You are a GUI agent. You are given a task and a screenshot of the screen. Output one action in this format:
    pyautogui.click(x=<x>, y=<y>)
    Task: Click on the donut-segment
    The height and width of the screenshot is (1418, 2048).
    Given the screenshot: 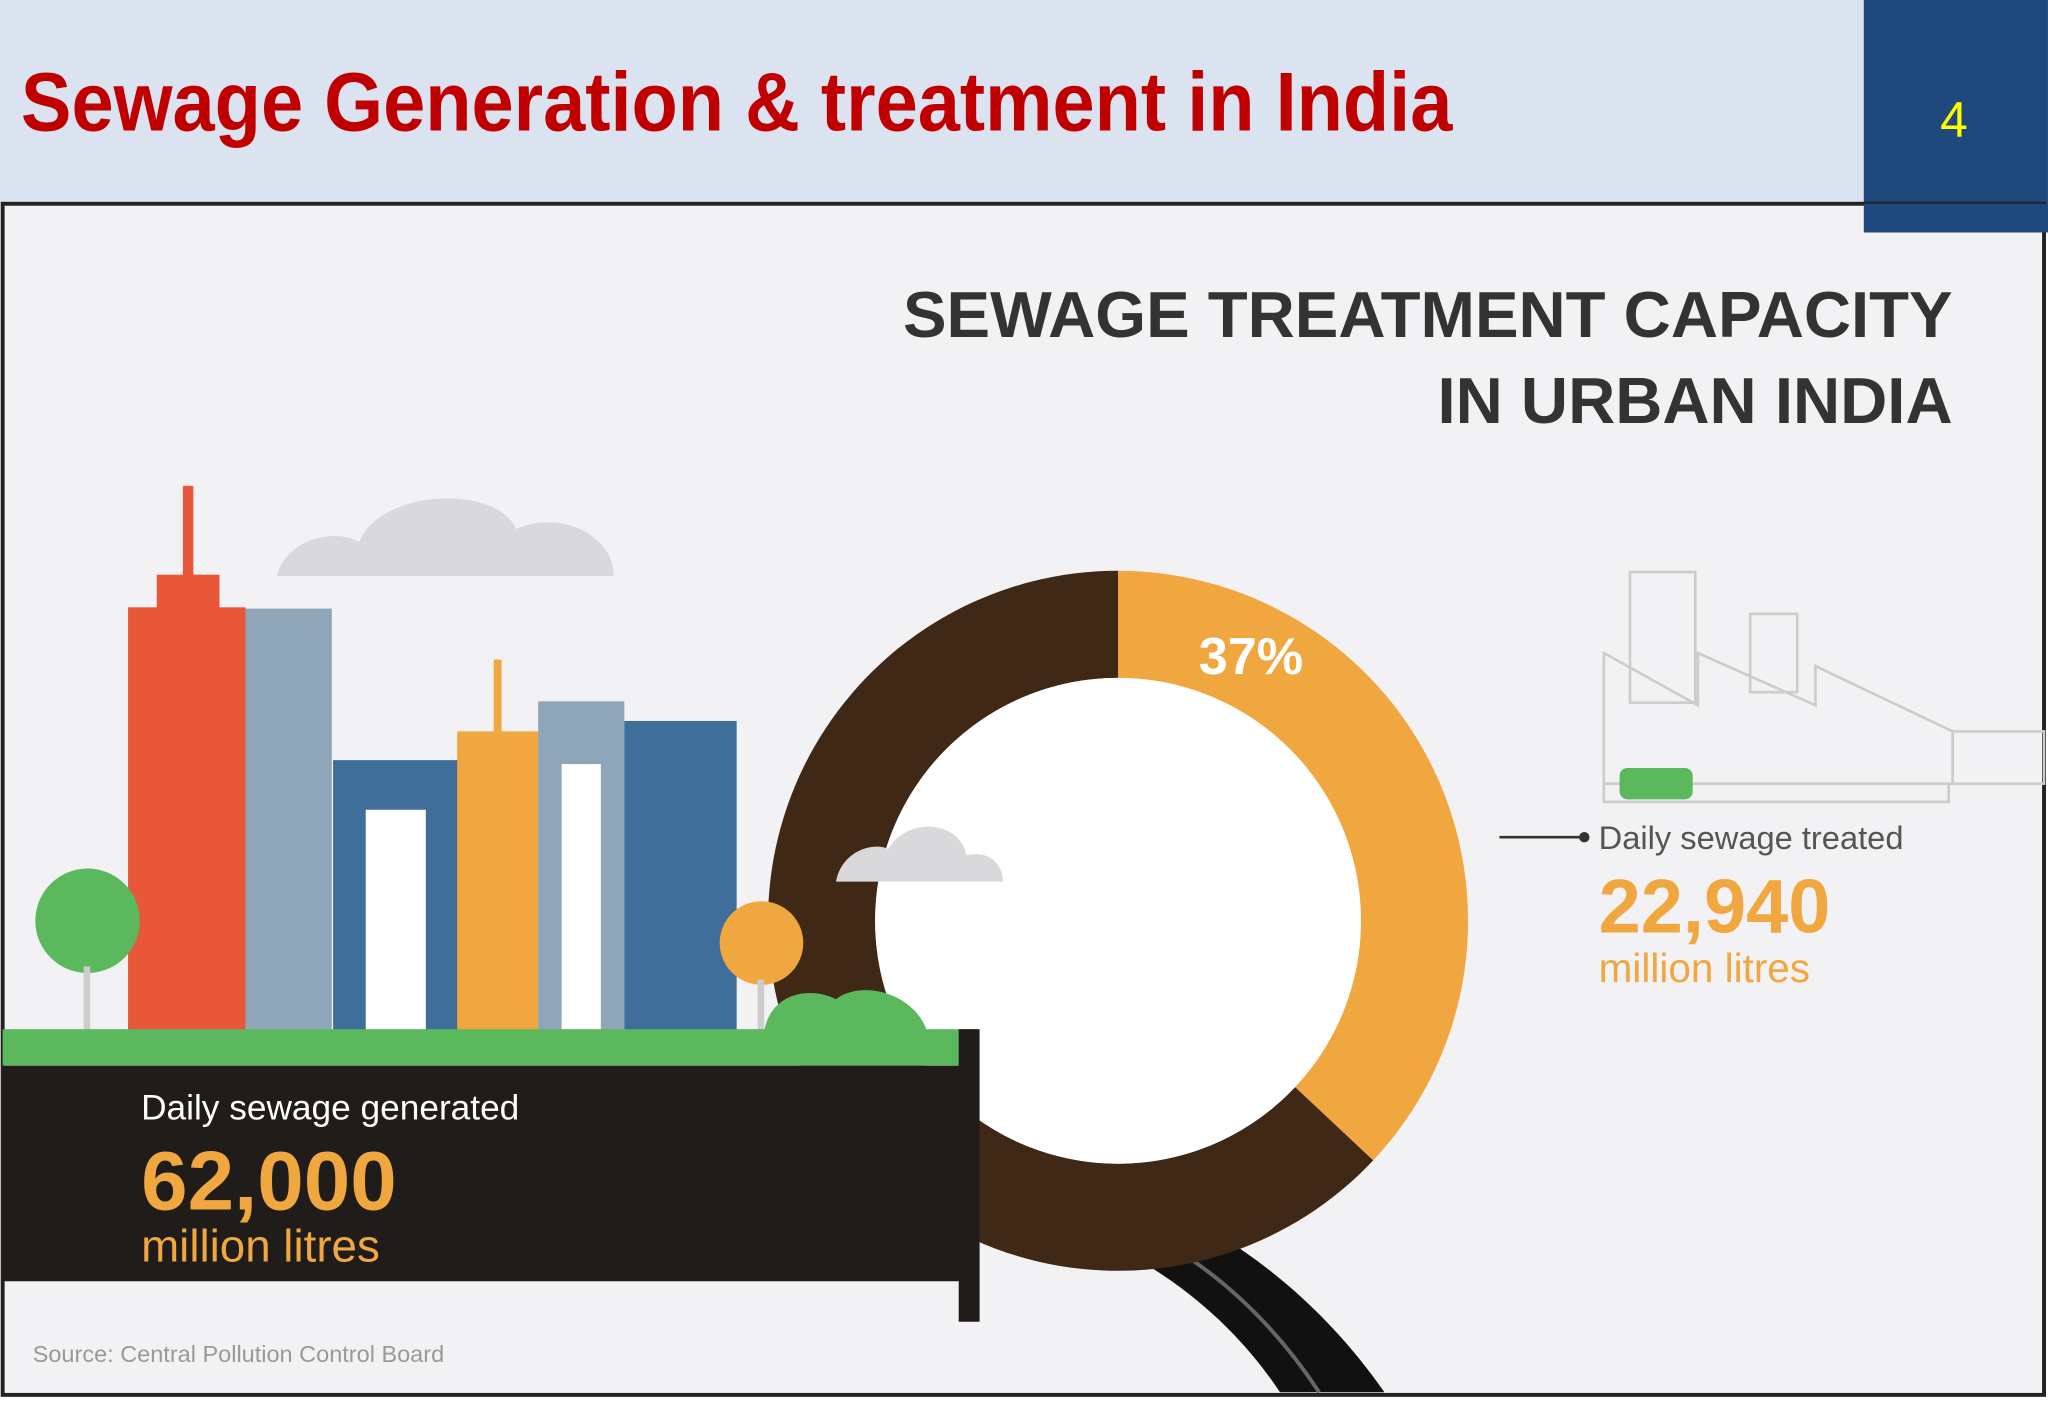 What is the action you would take?
    pyautogui.click(x=1293, y=865)
    